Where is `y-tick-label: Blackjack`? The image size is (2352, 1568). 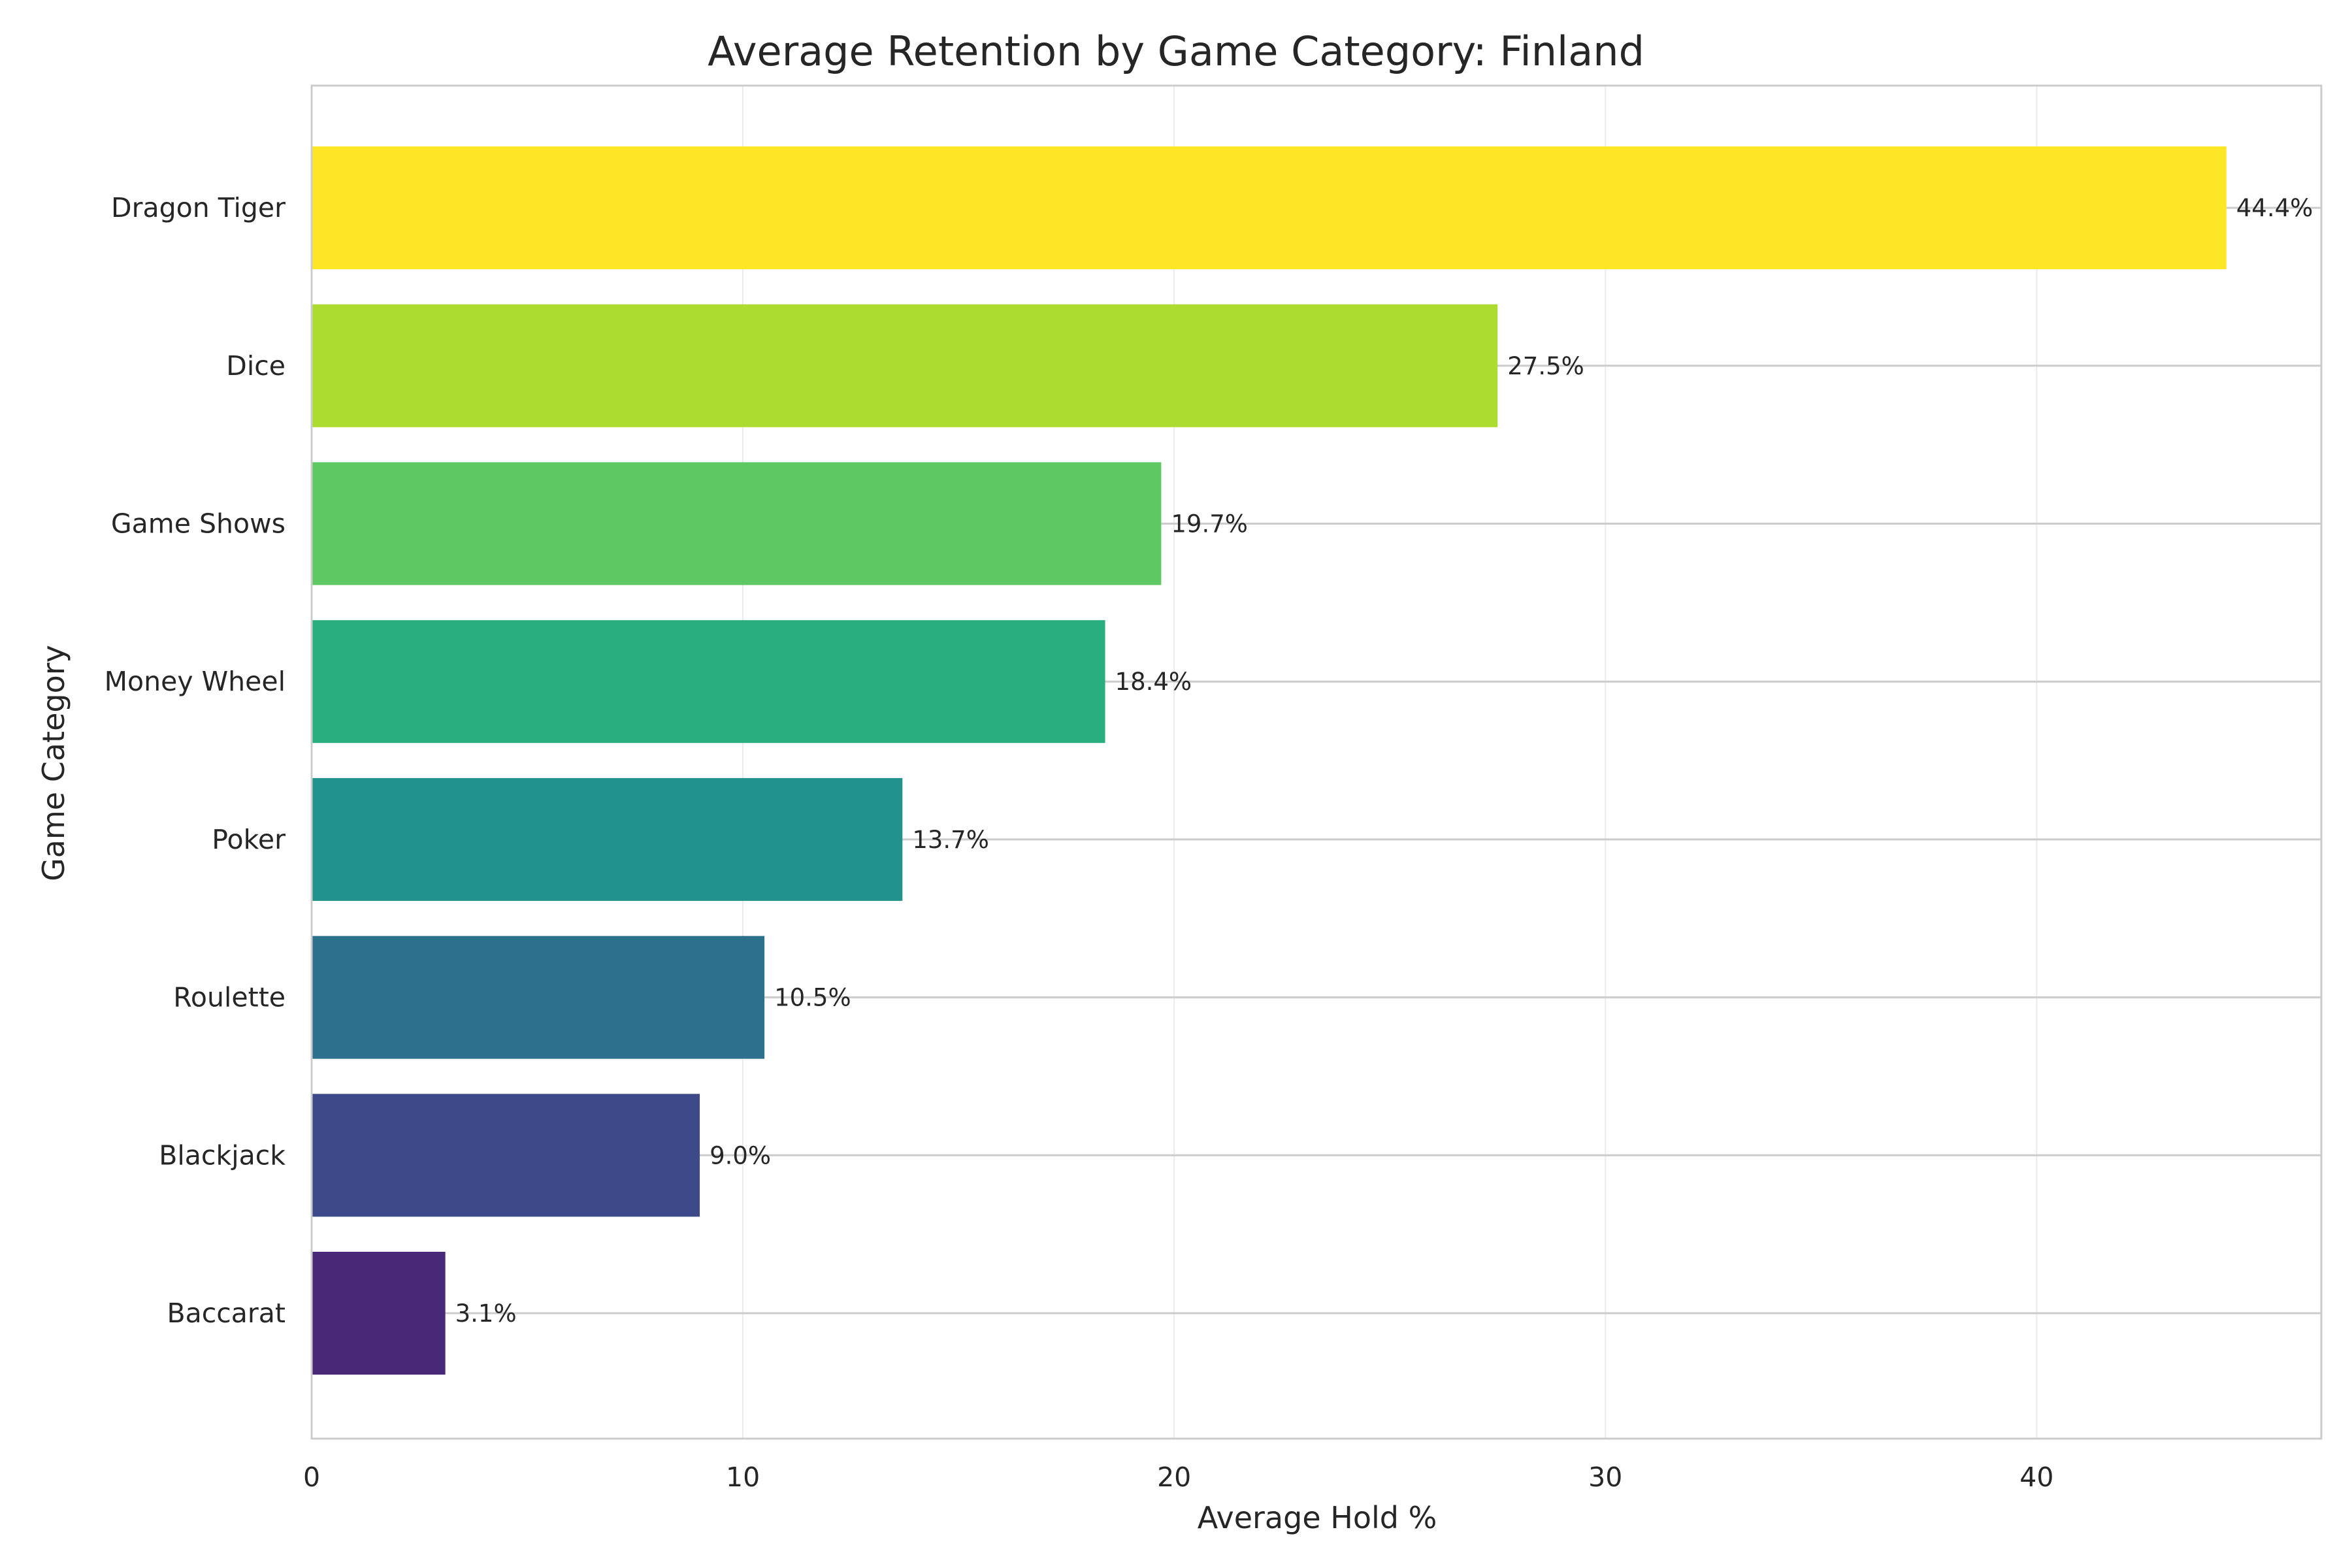 y-tick-label: Blackjack is located at coordinates (222, 1155).